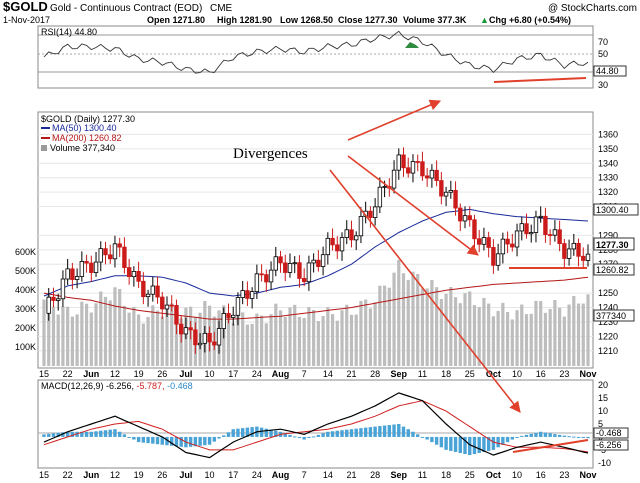 The width and height of the screenshot is (640, 483). Describe the element at coordinates (412, 45) in the screenshot. I see `rsi-overbought-fill` at that location.